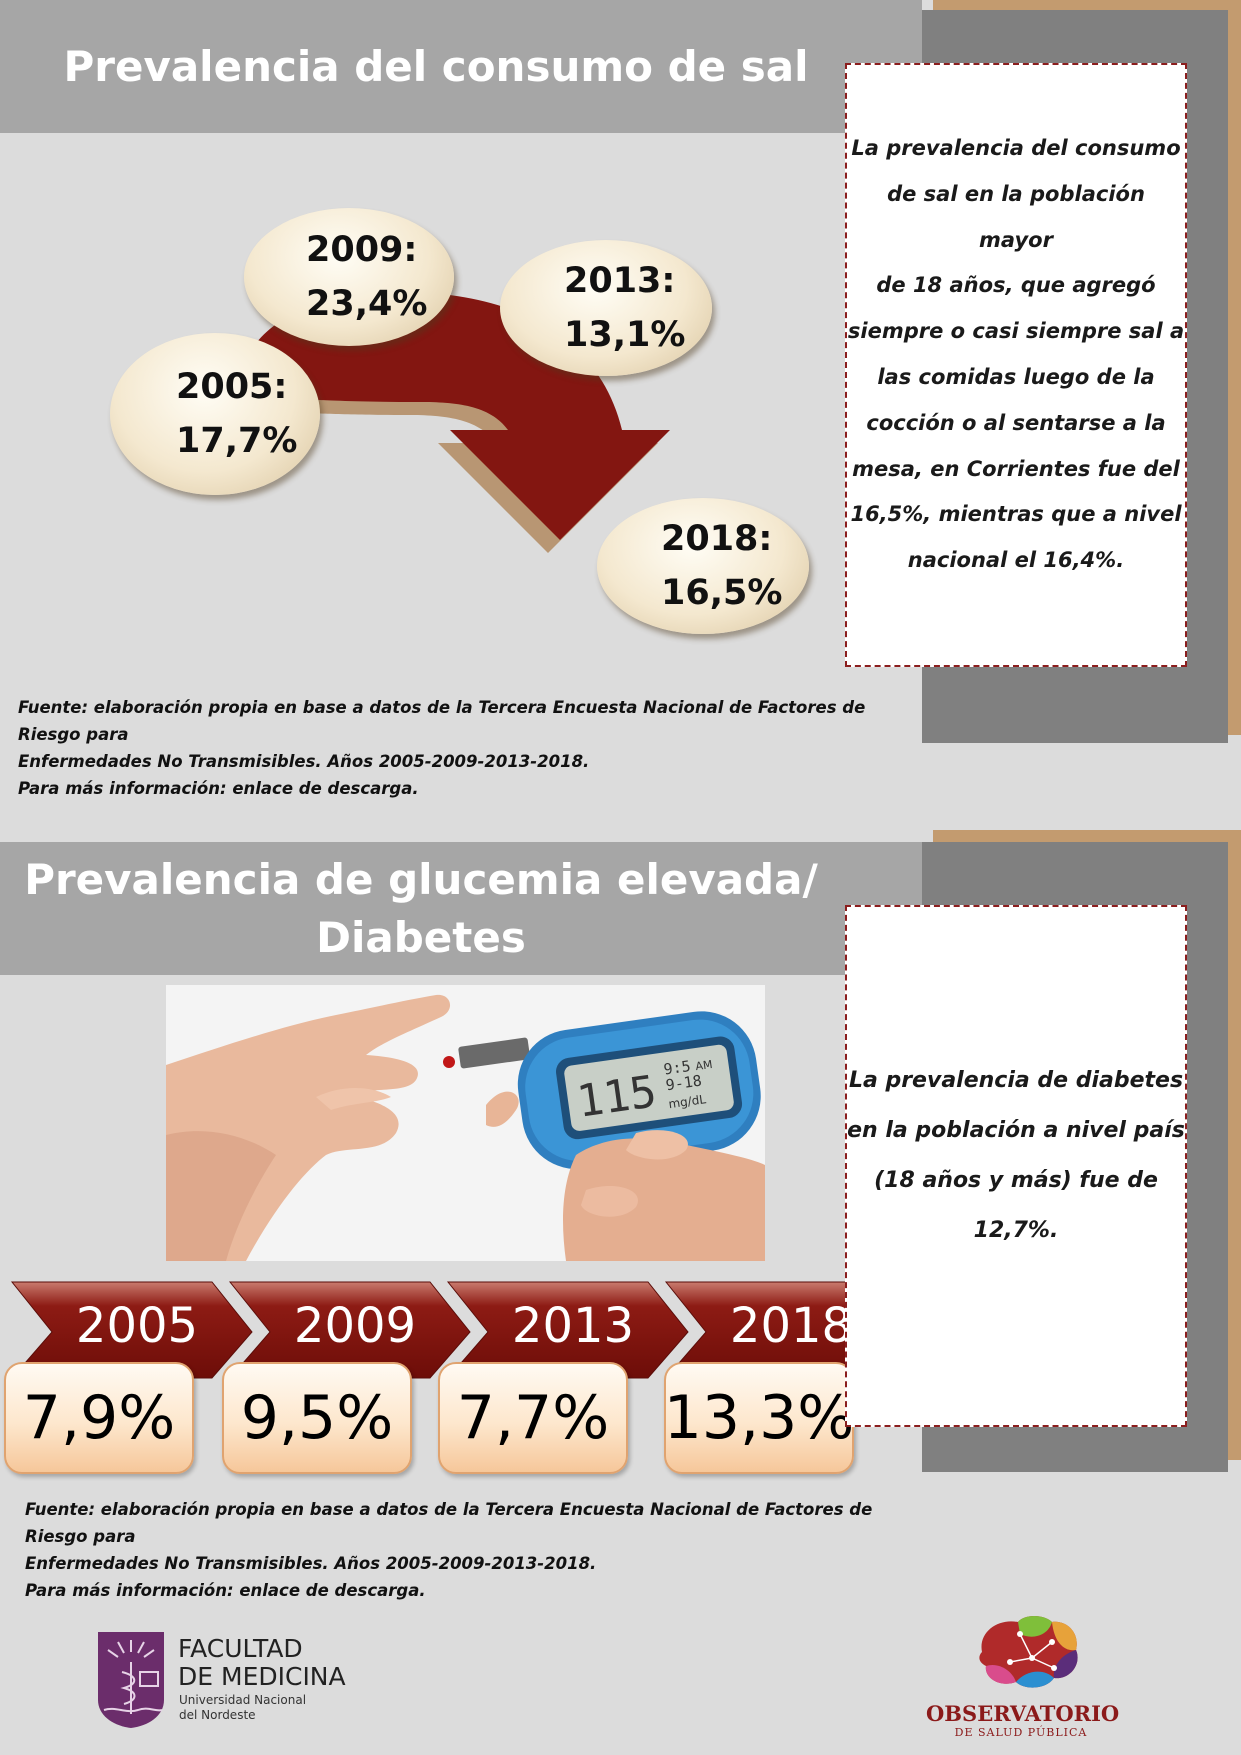 Image resolution: width=1241 pixels, height=1755 pixels. What do you see at coordinates (362, 250) in the screenshot?
I see `bubble-2009-year: 2009:` at bounding box center [362, 250].